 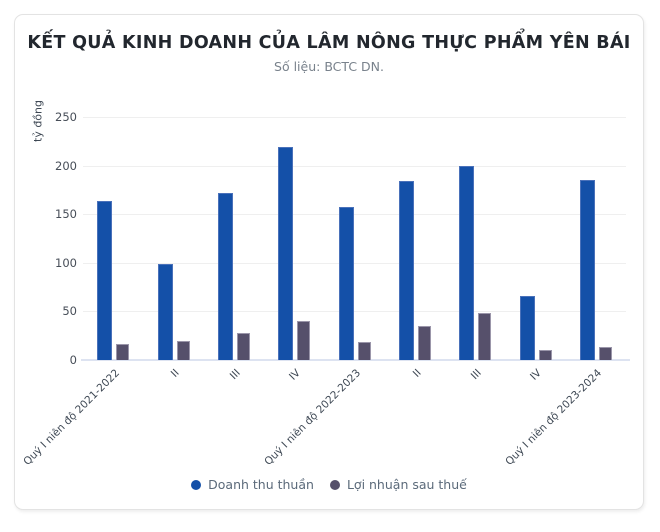 I want to click on y-tick-label: 100, so click(x=66, y=262).